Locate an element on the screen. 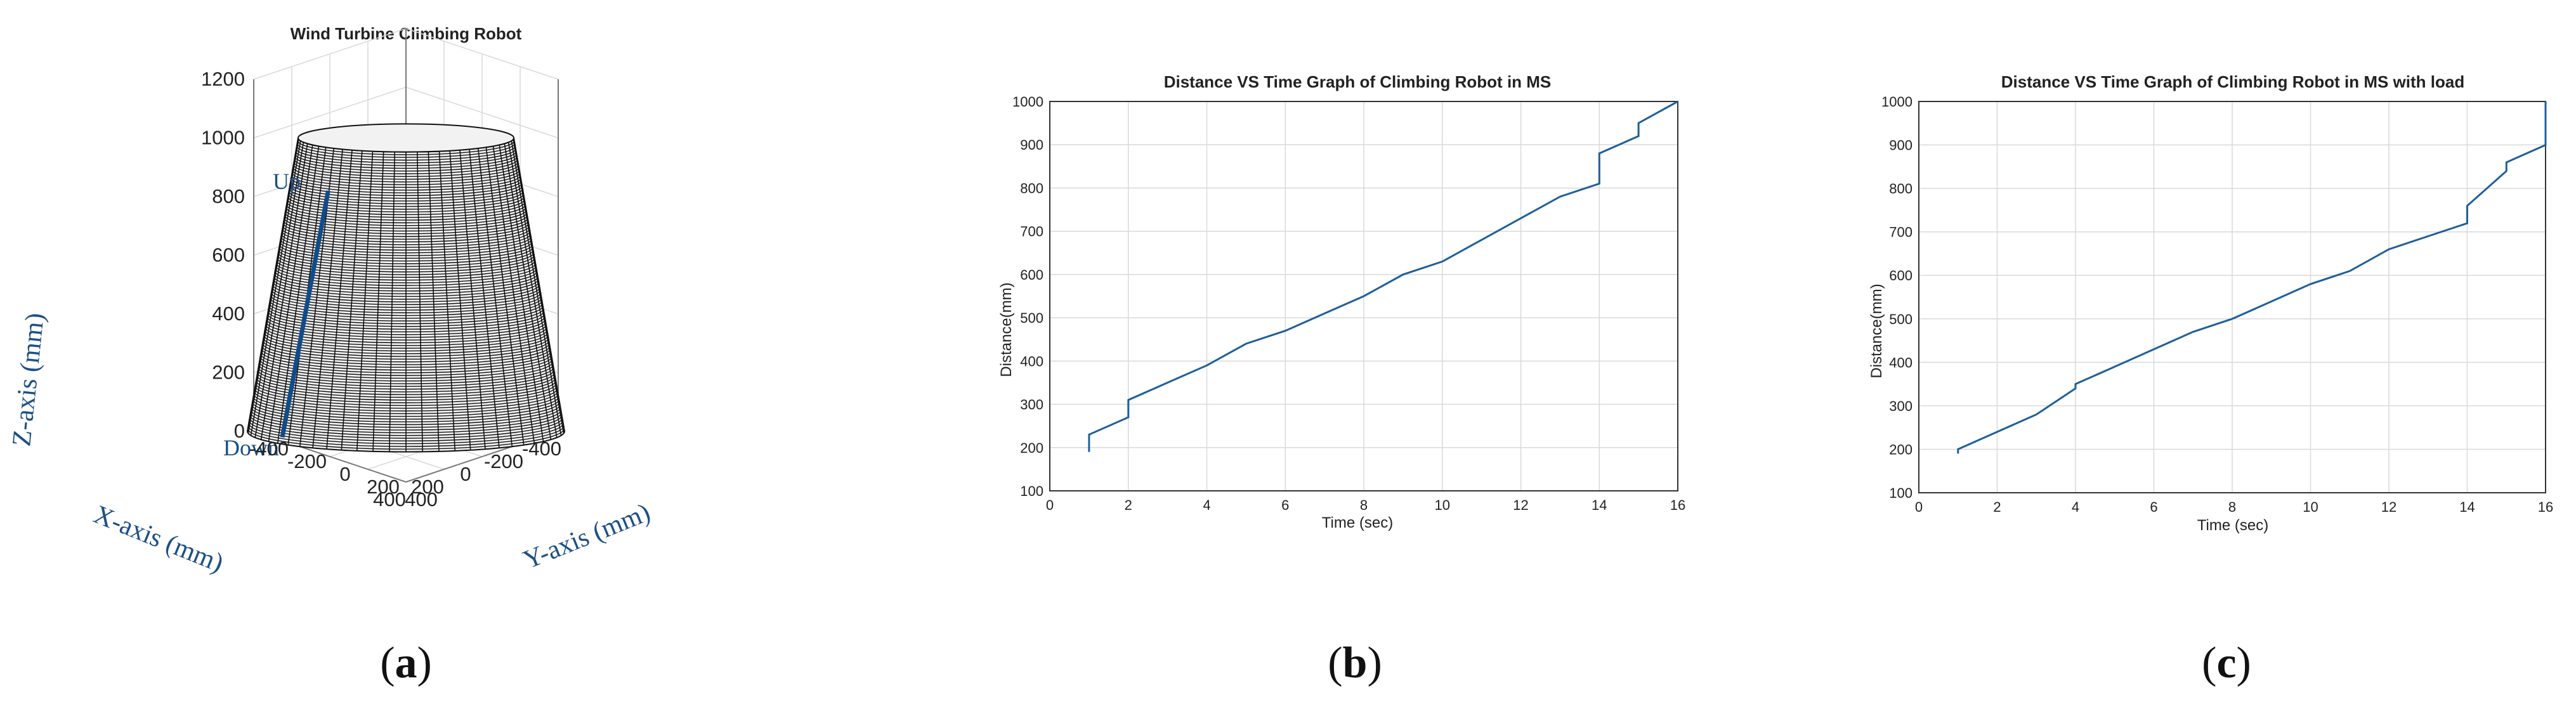 Image resolution: width=2576 pixels, height=709 pixels. x-tick-label: 2 is located at coordinates (1997, 507).